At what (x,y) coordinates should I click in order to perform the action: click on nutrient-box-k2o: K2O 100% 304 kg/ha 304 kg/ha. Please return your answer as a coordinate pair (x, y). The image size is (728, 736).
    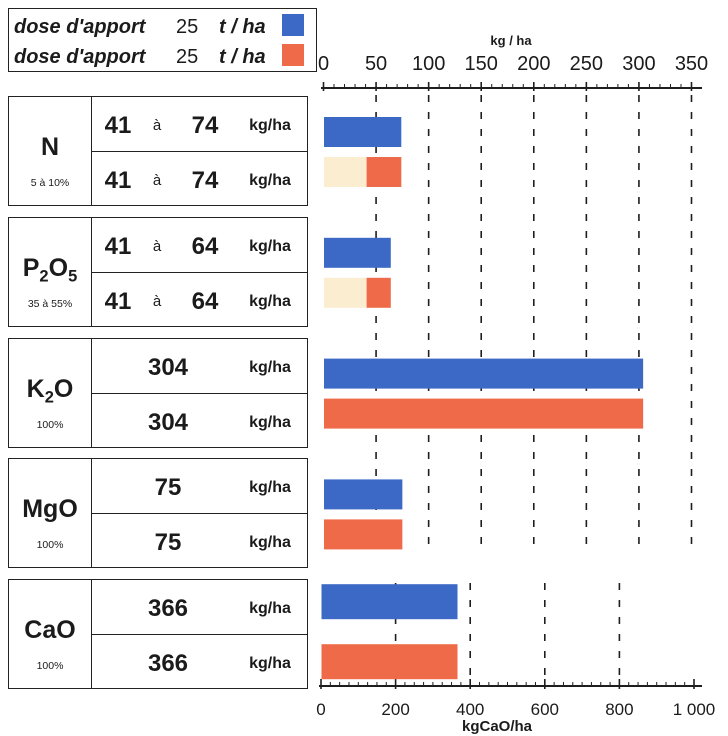
    Looking at the image, I should click on (158, 392).